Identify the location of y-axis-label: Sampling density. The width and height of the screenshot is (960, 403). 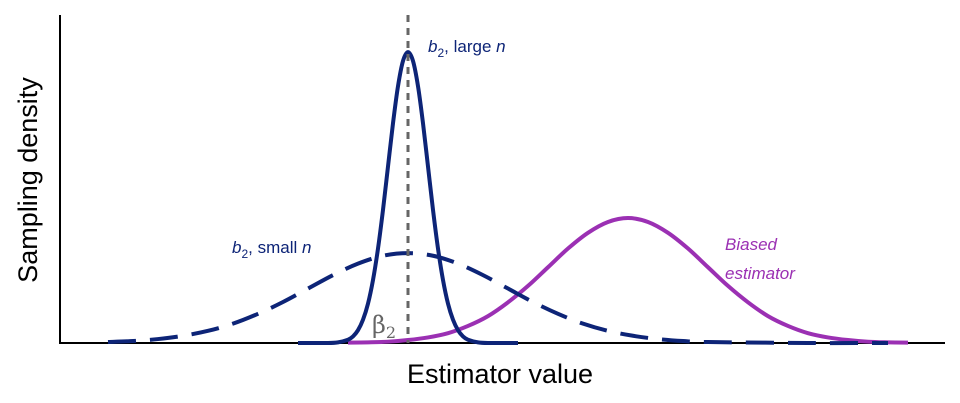
(28, 180).